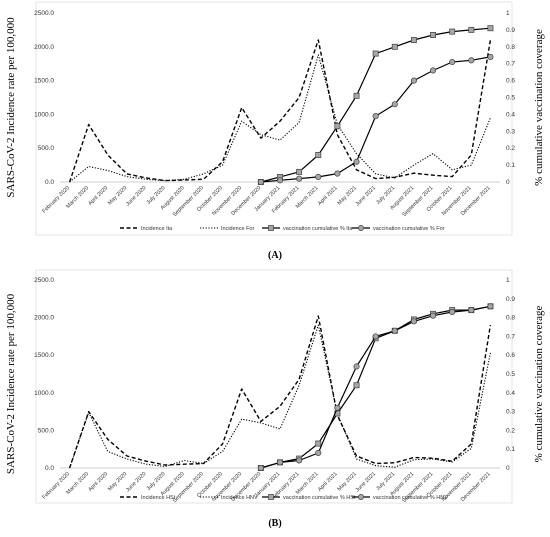 The image size is (550, 537). I want to click on y2-tick-label: 0.9, so click(510, 30).